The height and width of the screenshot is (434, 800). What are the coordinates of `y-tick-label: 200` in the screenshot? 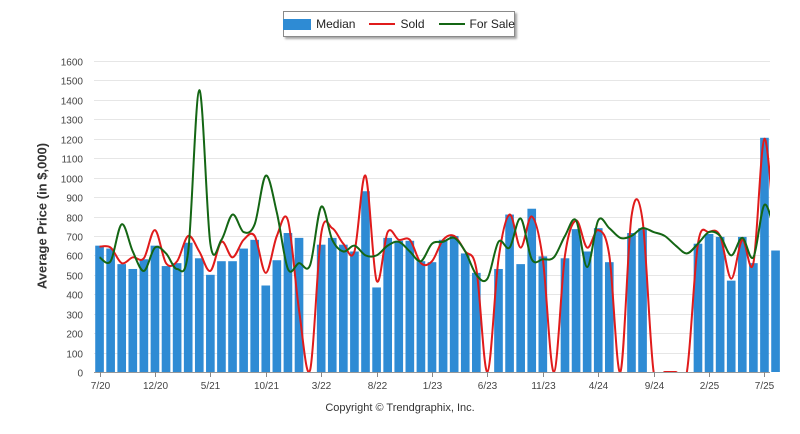 It's located at (74, 335).